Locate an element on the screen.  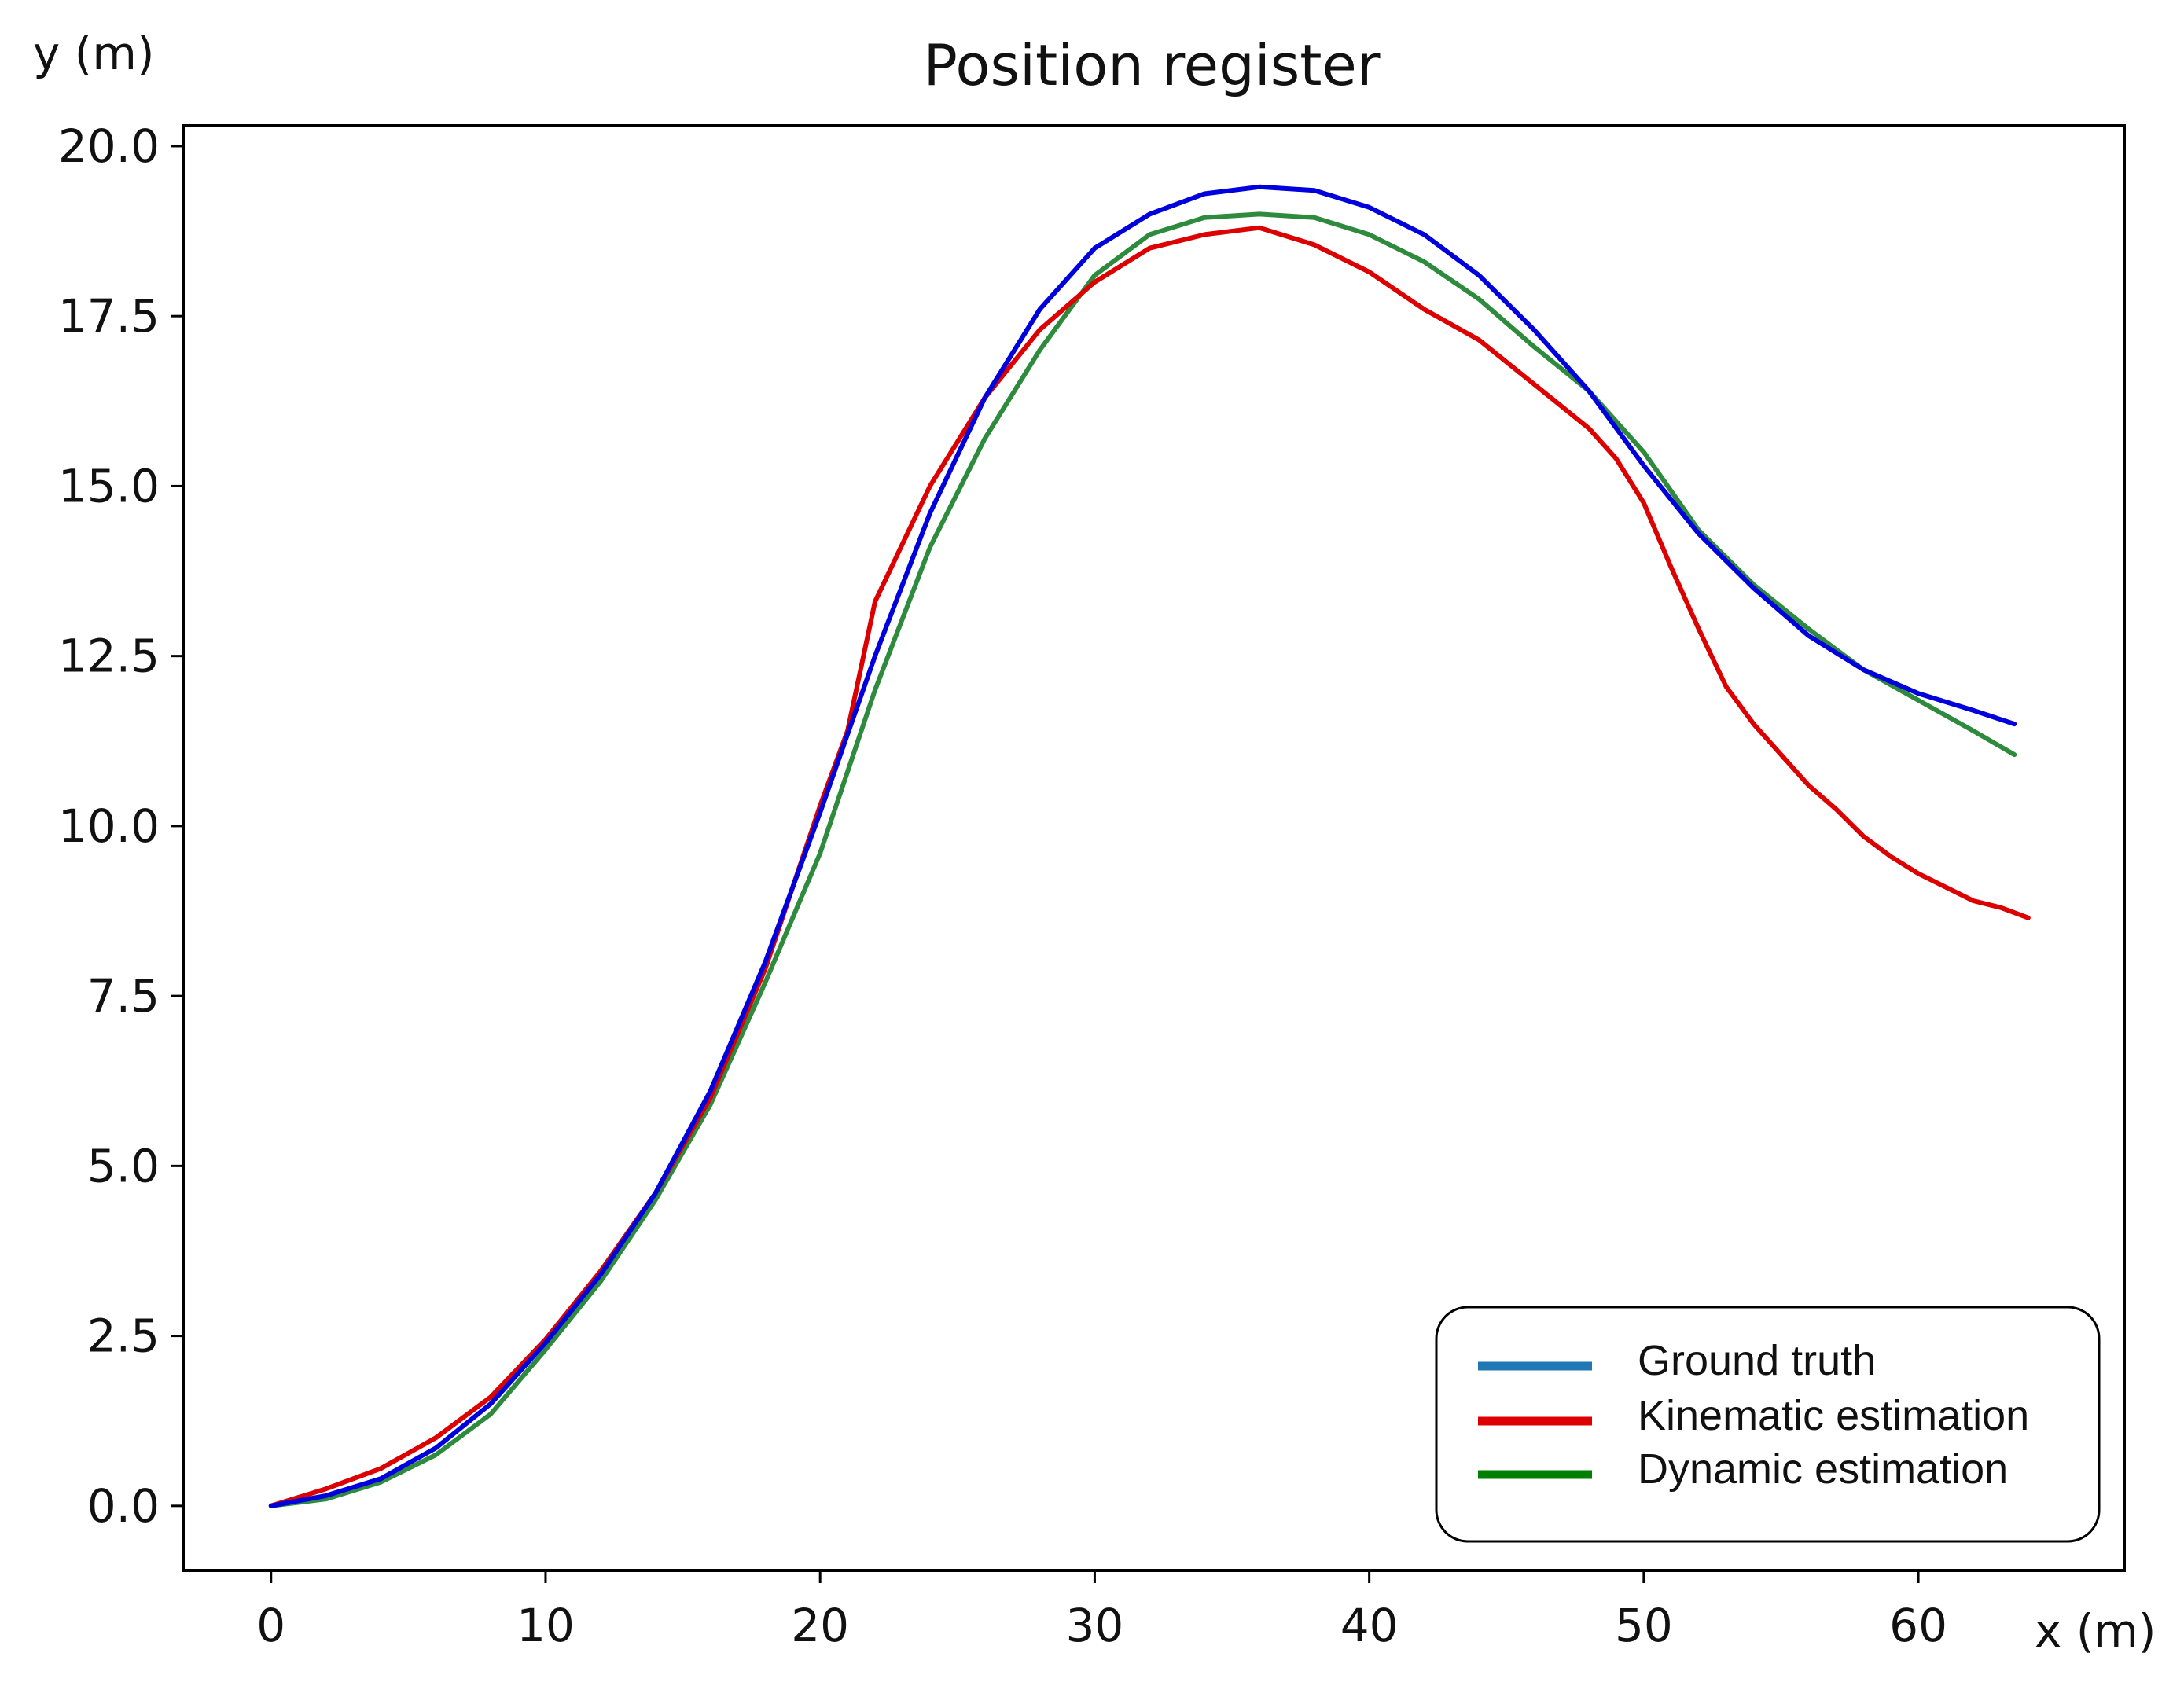
y-tick-label: 17.5 is located at coordinates (109, 316).